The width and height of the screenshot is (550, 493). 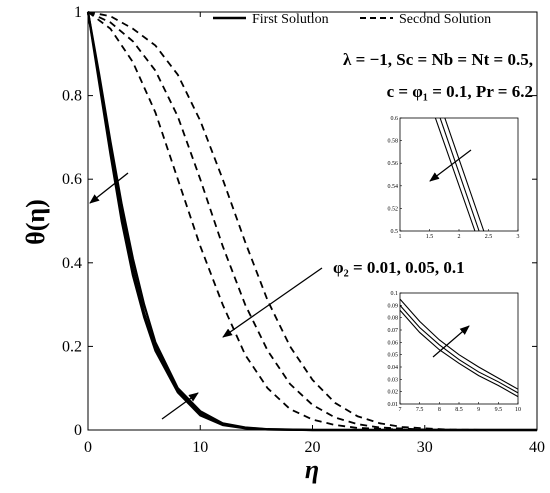 What do you see at coordinates (395, 232) in the screenshot?
I see `inset-y-tick-label: 0.5` at bounding box center [395, 232].